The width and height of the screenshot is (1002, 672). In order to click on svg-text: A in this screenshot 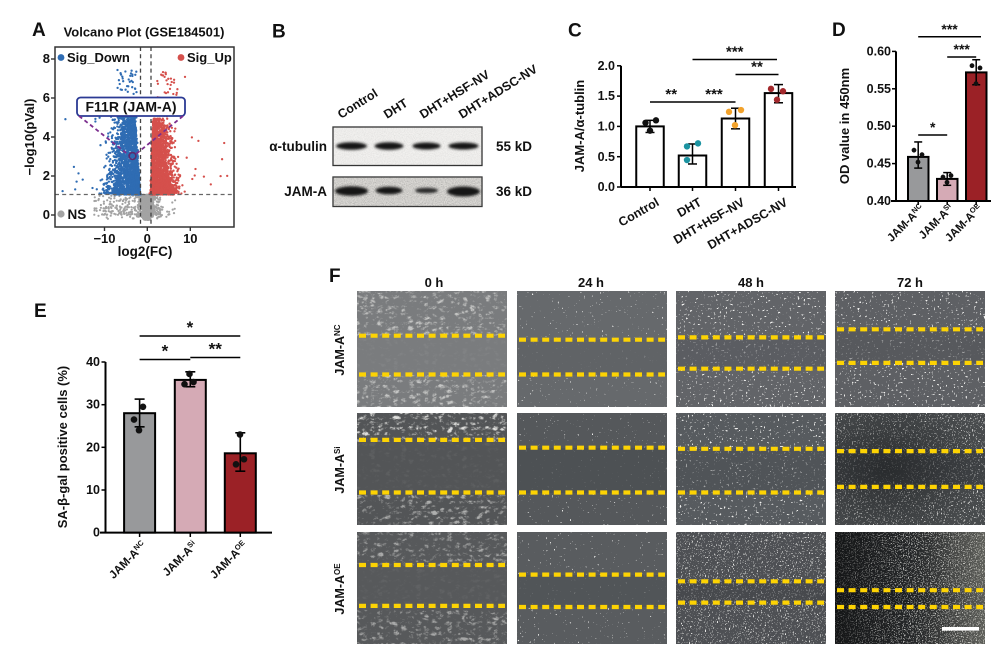, I will do `click(39, 30)`.